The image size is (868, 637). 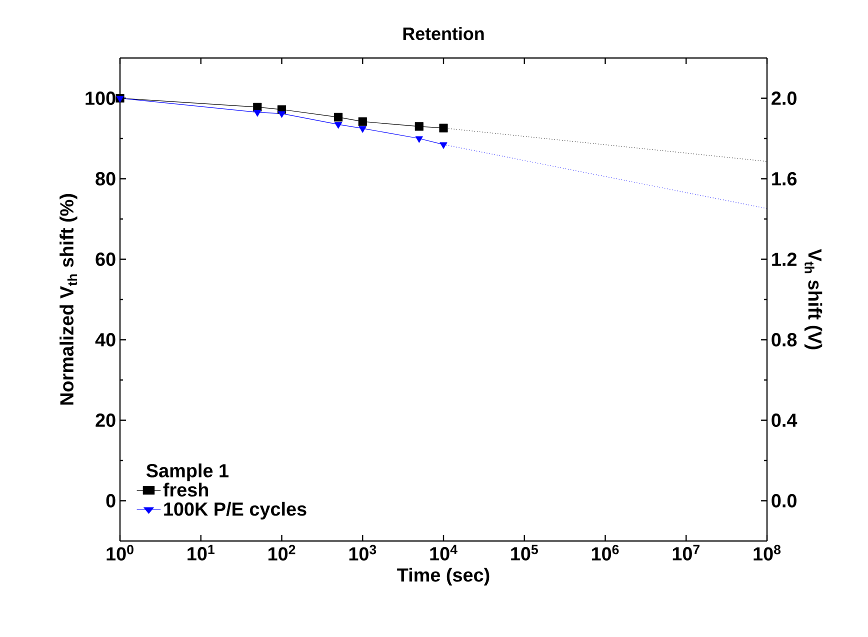 What do you see at coordinates (362, 552) in the screenshot?
I see `x-tick-label: 10$^{3}$` at bounding box center [362, 552].